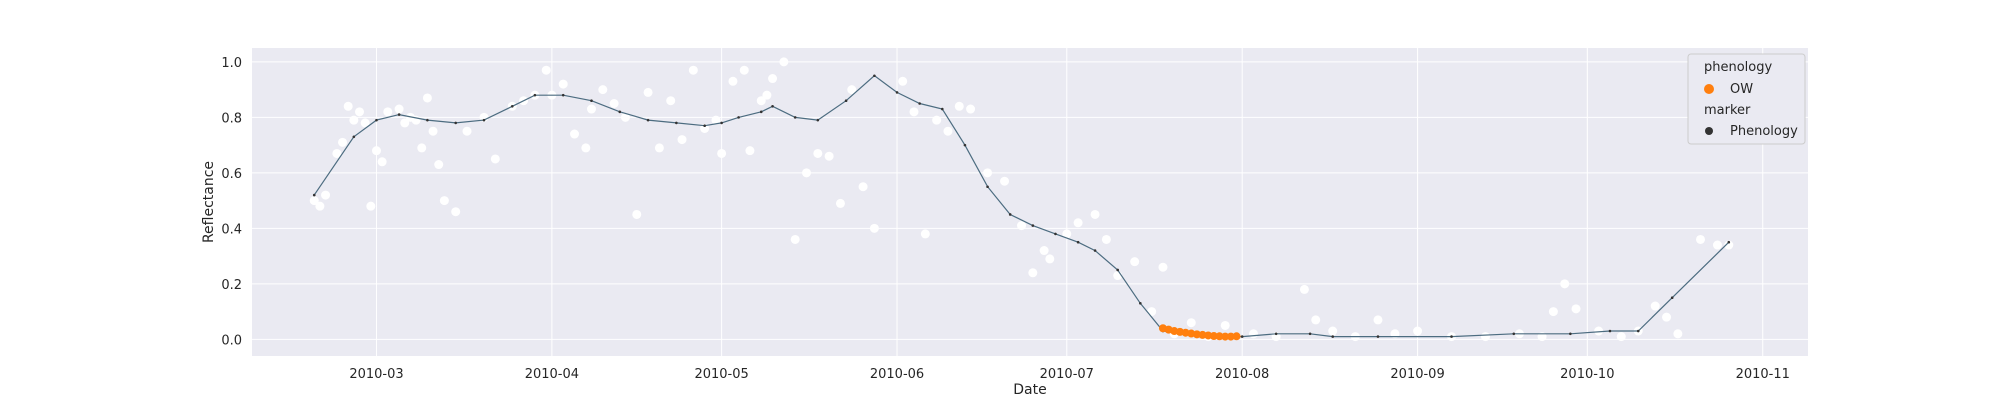 The height and width of the screenshot is (400, 2000). What do you see at coordinates (1067, 374) in the screenshot?
I see `x-tick-label: 2010-07` at bounding box center [1067, 374].